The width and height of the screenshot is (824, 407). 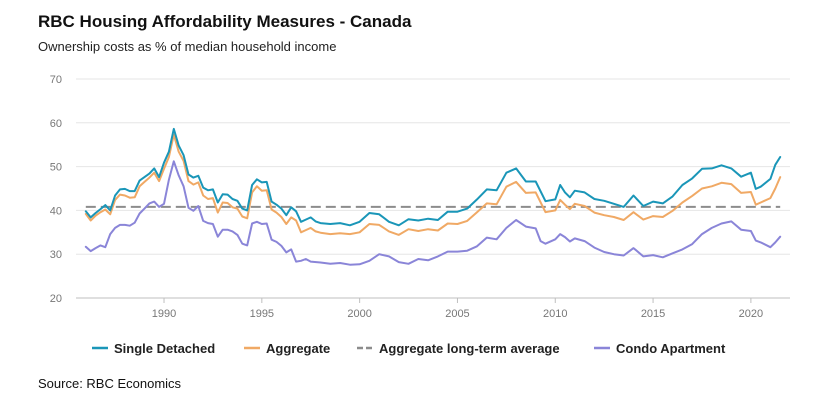 I want to click on y-tick-label: 60, so click(x=56, y=124).